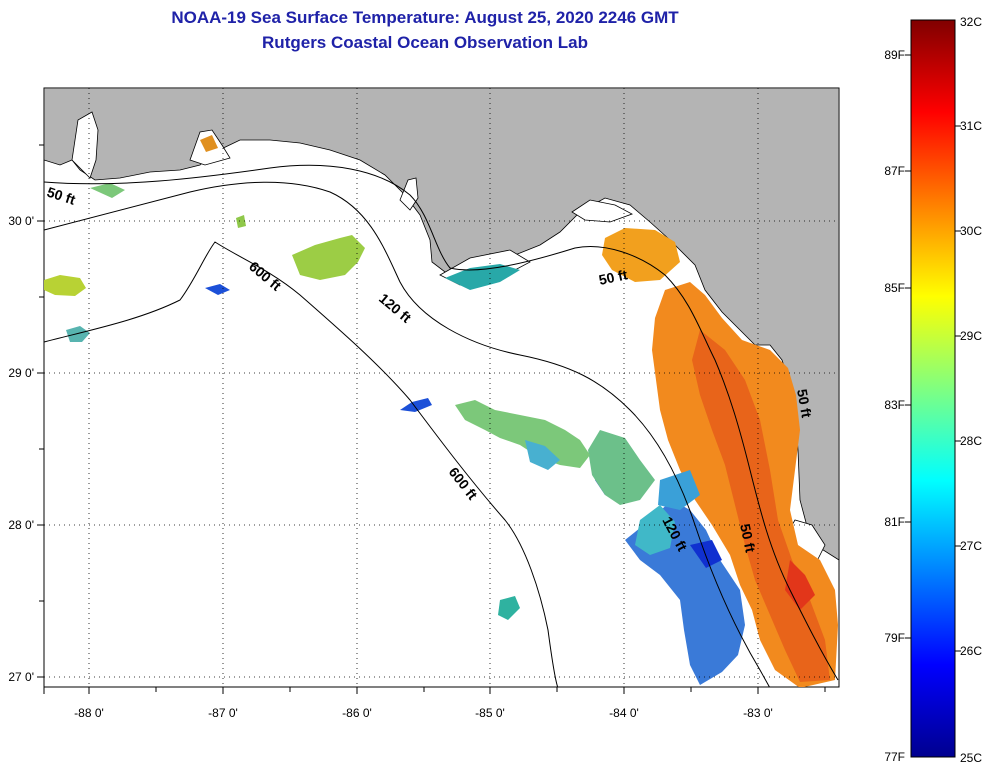  I want to click on lat-label: 30 0', so click(21, 221).